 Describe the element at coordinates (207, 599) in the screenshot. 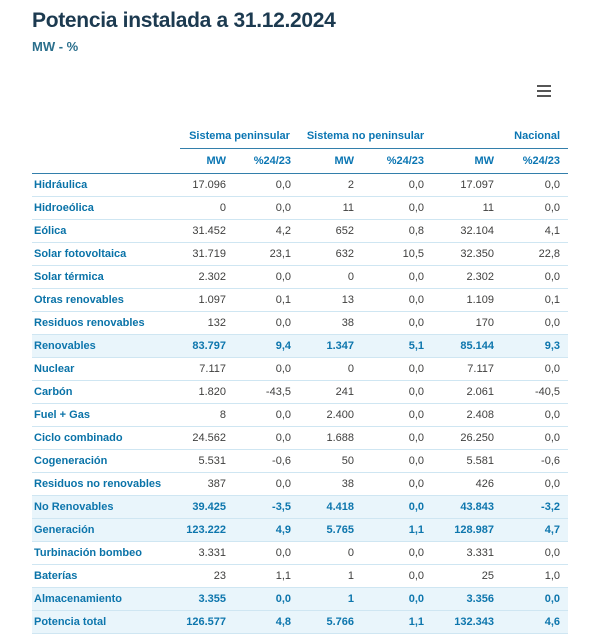

I see `value-cell-mw-peninsular: 3.355` at that location.